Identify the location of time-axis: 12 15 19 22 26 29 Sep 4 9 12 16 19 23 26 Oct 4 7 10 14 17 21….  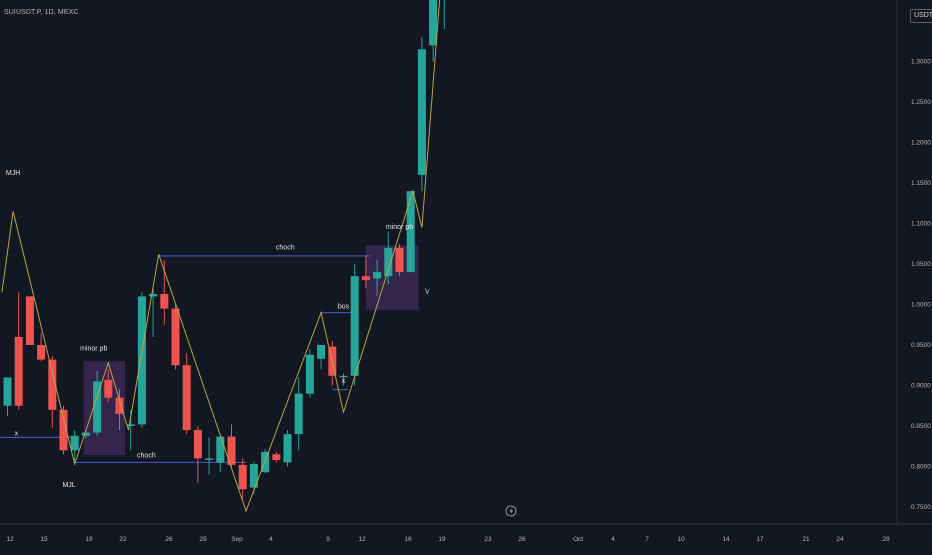
(466, 533).